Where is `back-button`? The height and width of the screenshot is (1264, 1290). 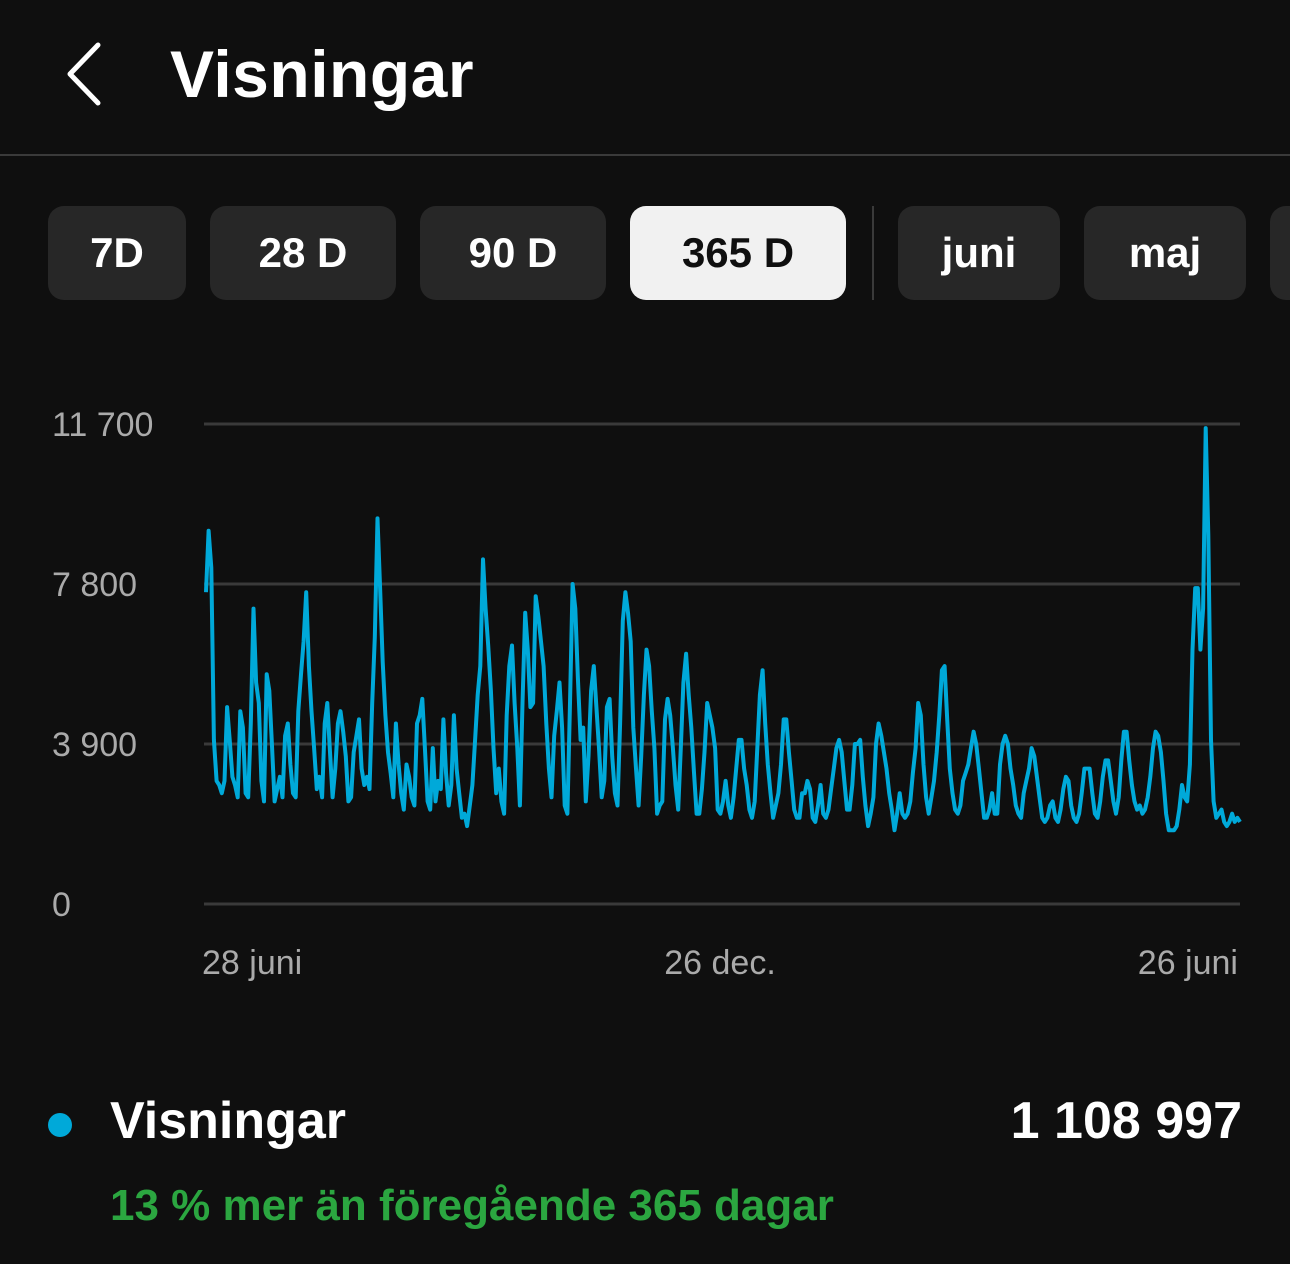
back-button is located at coordinates (84, 74).